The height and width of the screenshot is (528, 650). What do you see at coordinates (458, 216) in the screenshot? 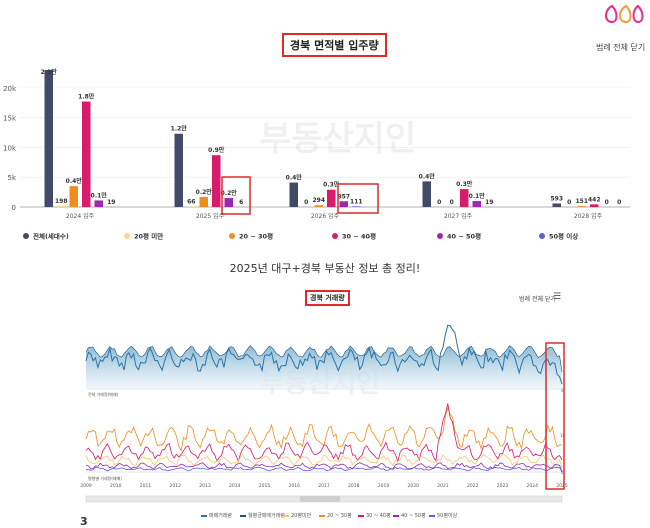
I see `chart1-x-tick-label: 2027 입주` at bounding box center [458, 216].